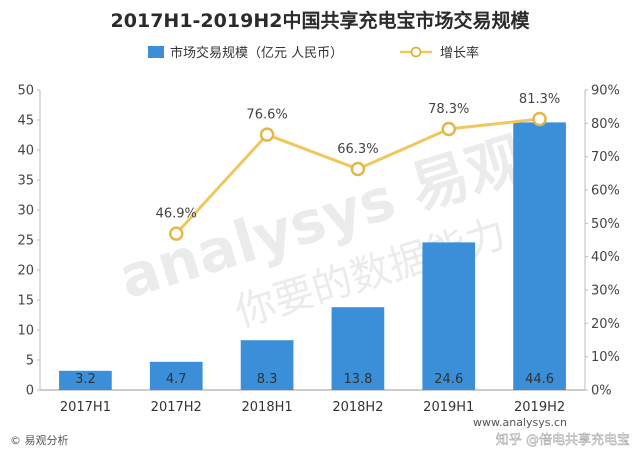  What do you see at coordinates (256, 53) in the screenshot?
I see `legend-label-bar: 市场交易规模（亿元 人民币）` at bounding box center [256, 53].